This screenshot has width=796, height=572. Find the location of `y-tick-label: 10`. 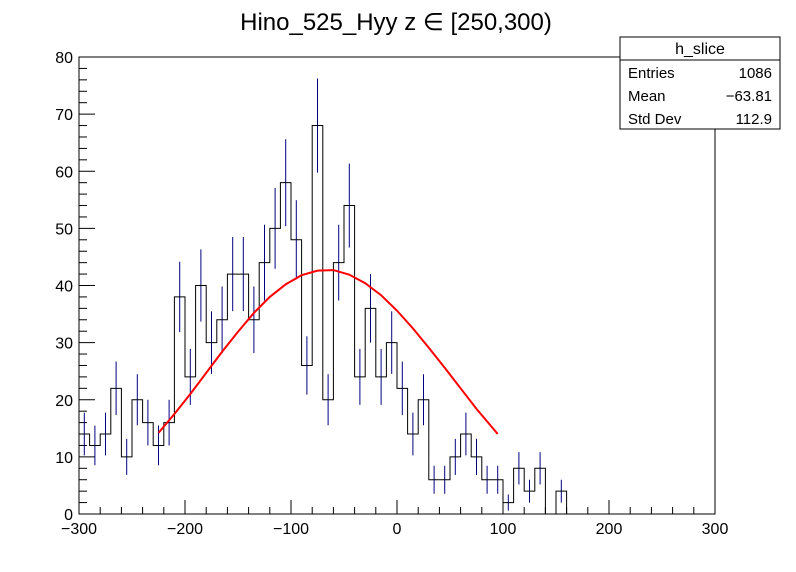

y-tick-label: 10 is located at coordinates (64, 458).